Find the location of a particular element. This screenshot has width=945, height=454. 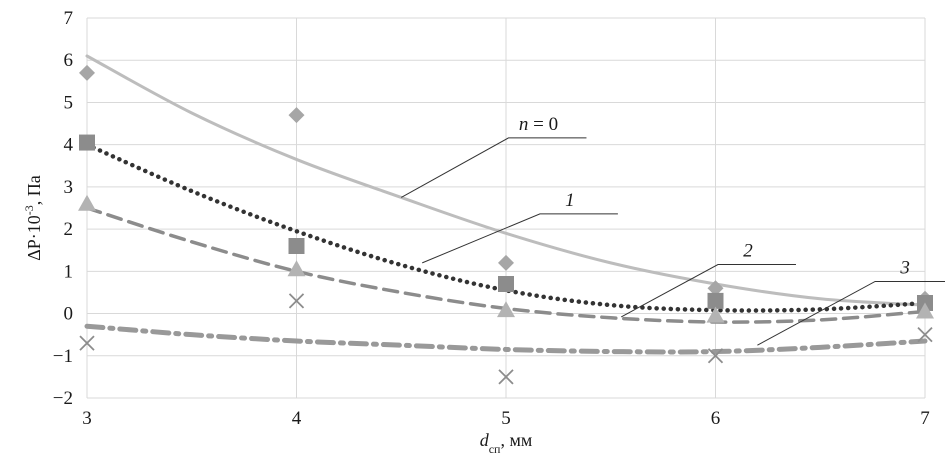

x-tick-label: 4 is located at coordinates (297, 418).